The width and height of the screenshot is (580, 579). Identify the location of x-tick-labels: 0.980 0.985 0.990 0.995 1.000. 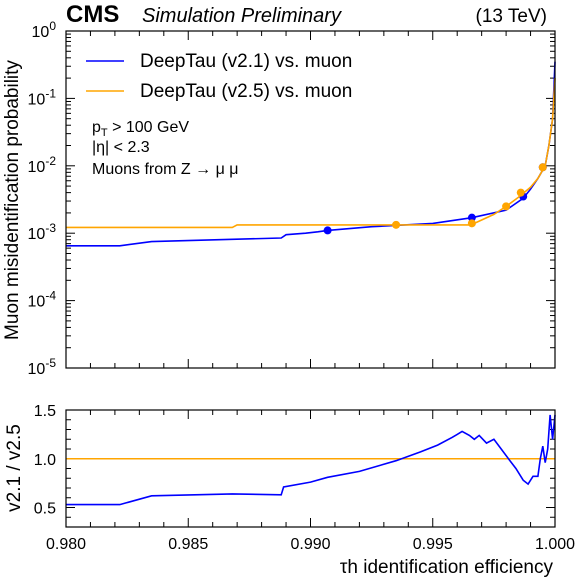
(310, 544).